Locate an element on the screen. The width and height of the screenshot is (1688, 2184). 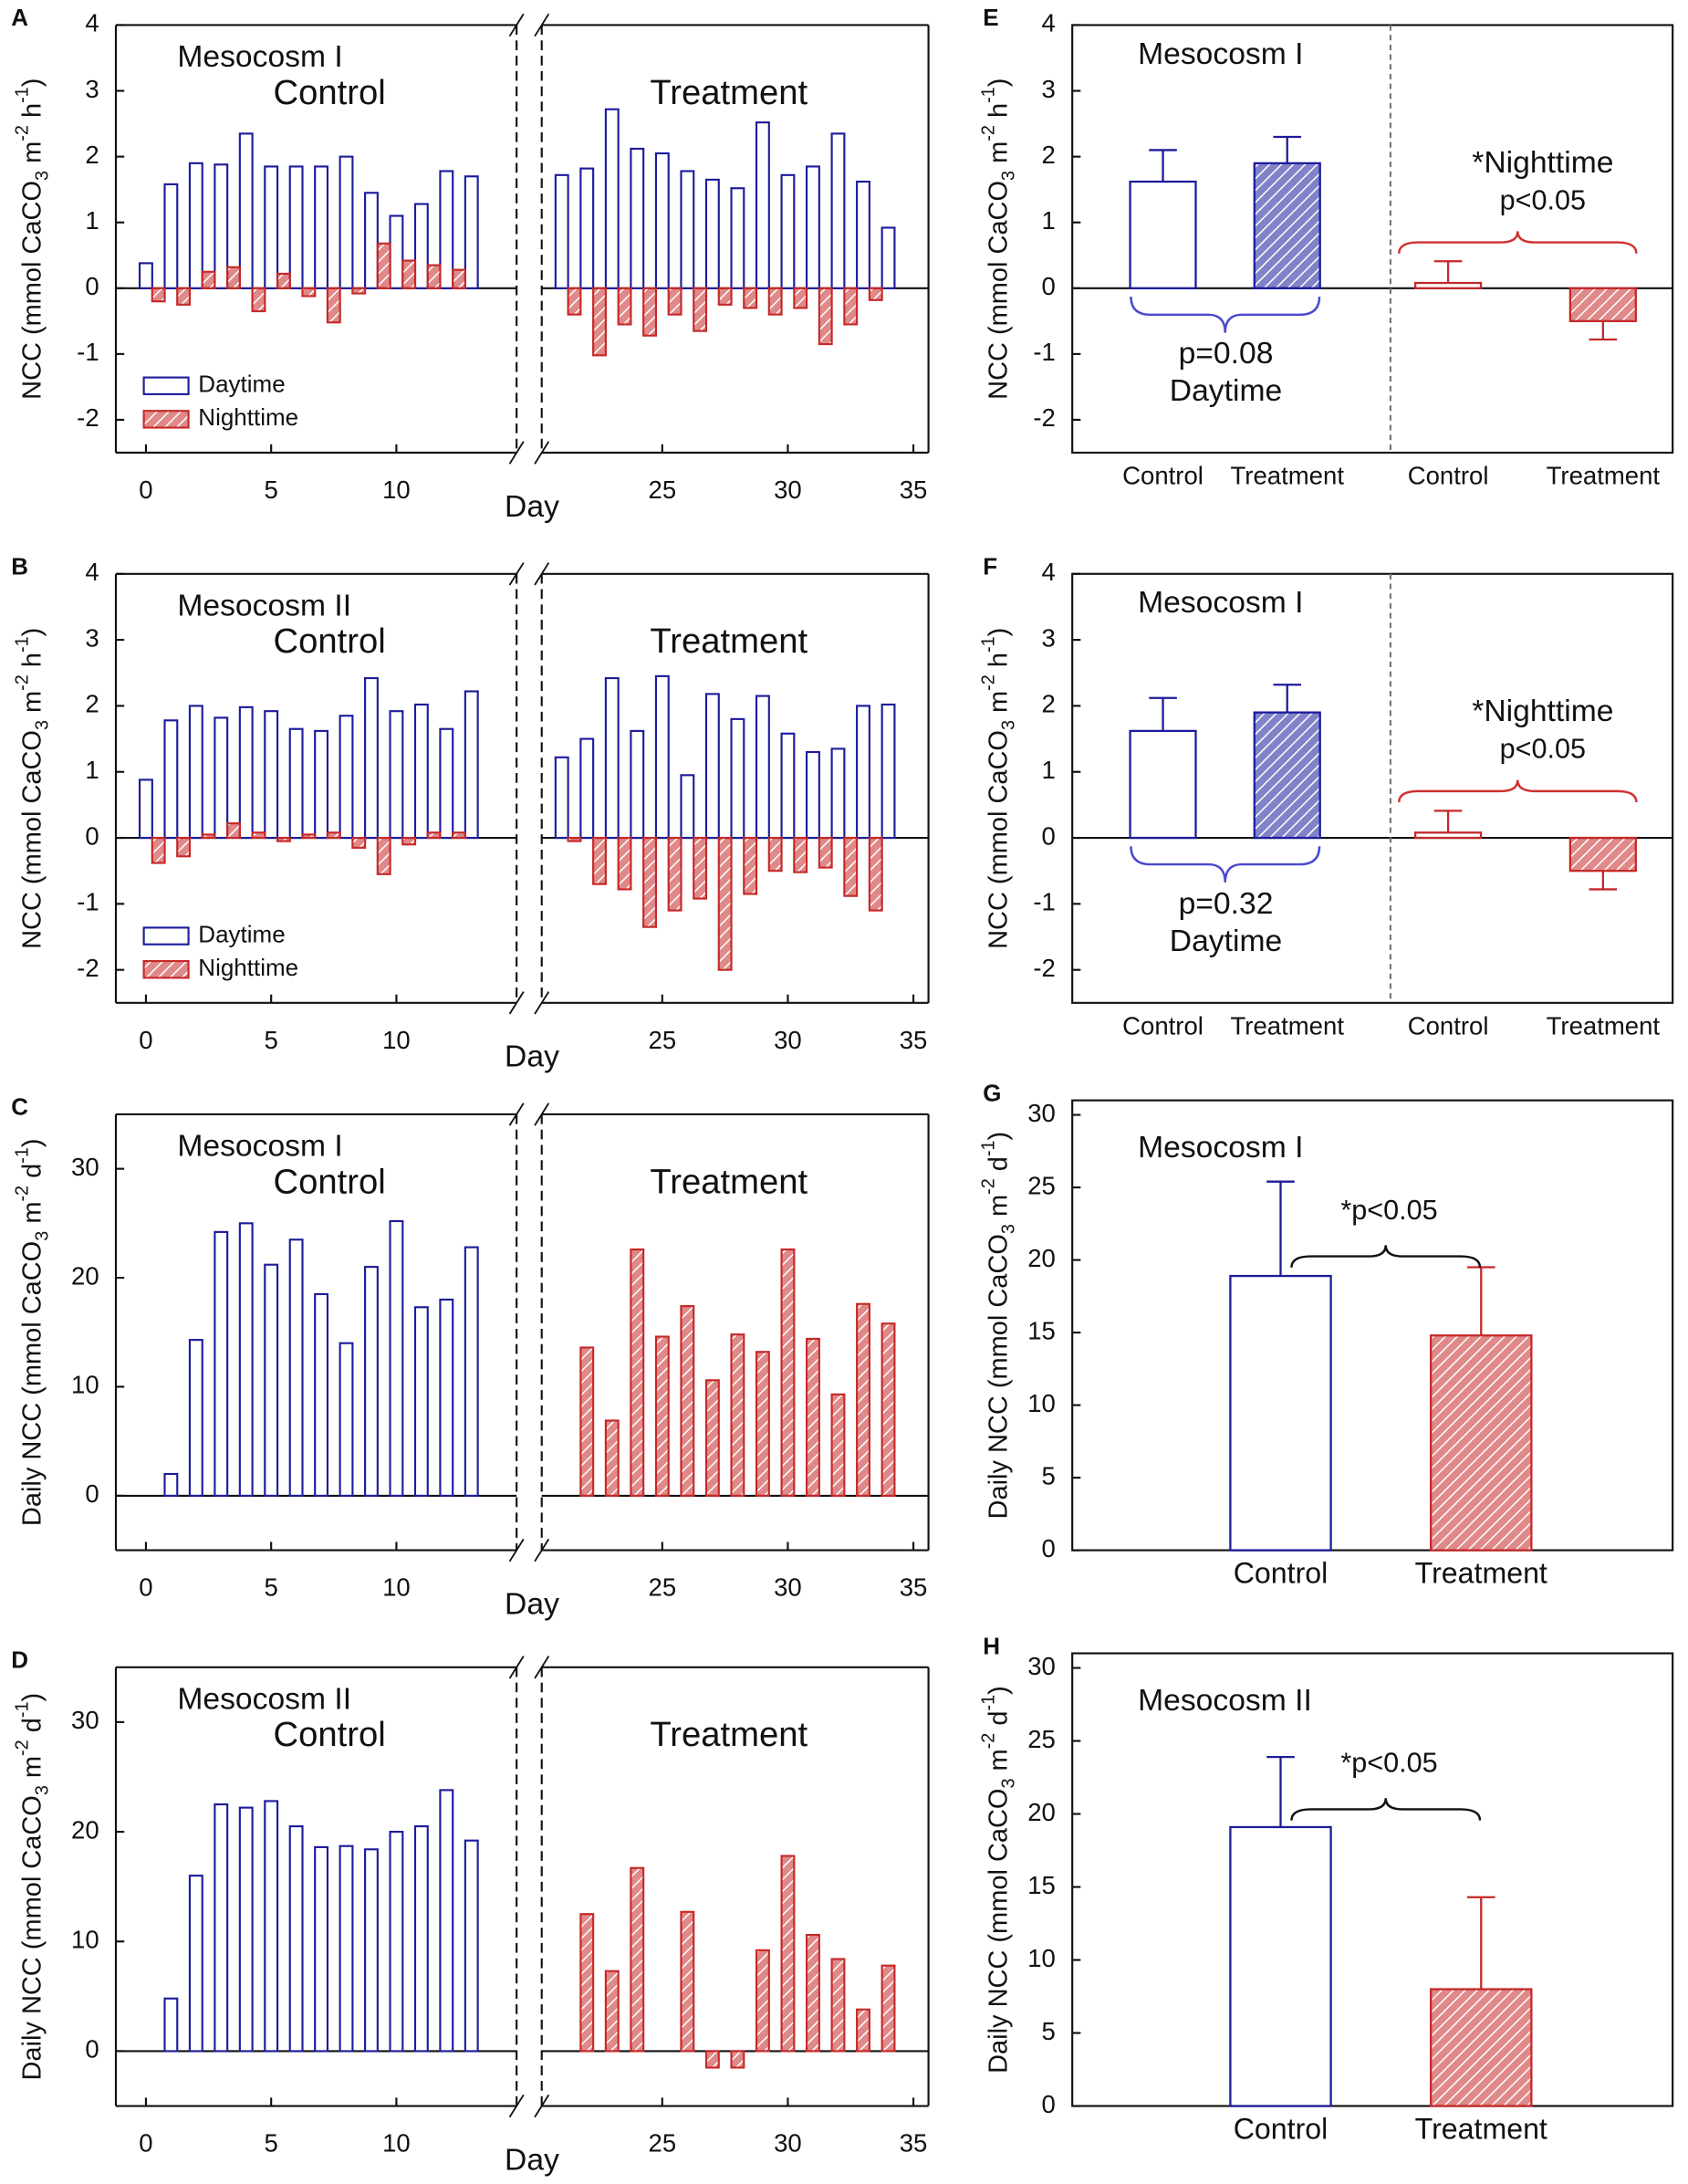
y-tick-label: 20 is located at coordinates (85, 1830).